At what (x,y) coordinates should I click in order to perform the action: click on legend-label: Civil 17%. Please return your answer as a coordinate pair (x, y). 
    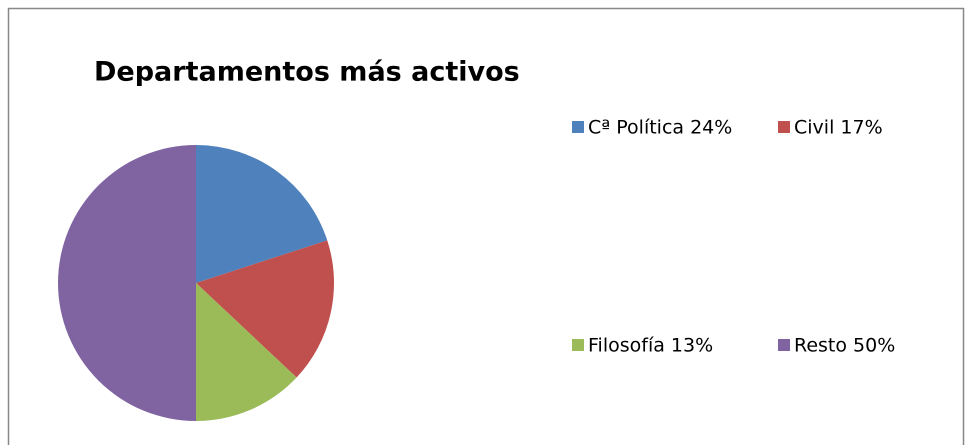
    Looking at the image, I should click on (838, 128).